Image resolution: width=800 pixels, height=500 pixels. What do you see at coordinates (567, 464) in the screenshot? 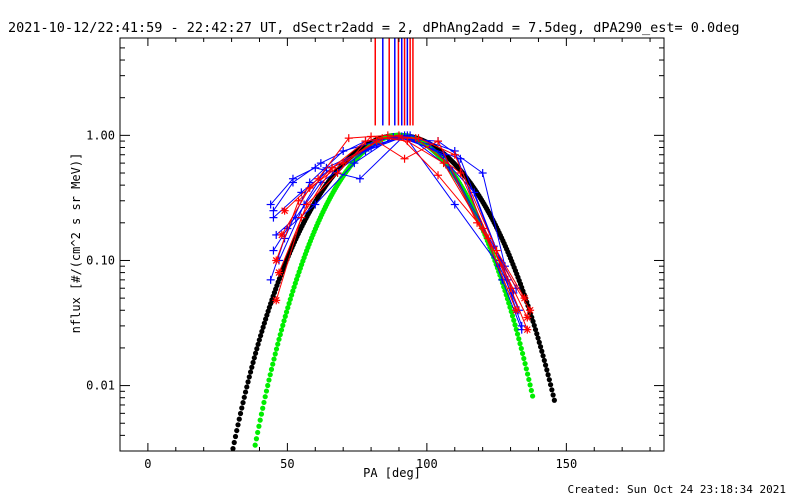
I see `x-tick-label: 150` at bounding box center [567, 464].